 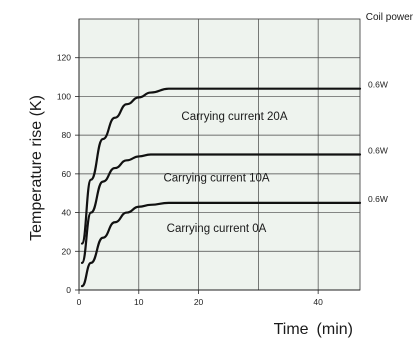 I want to click on coil-power-labels: 0.6W 0.6W 0.6W, so click(x=378, y=142).